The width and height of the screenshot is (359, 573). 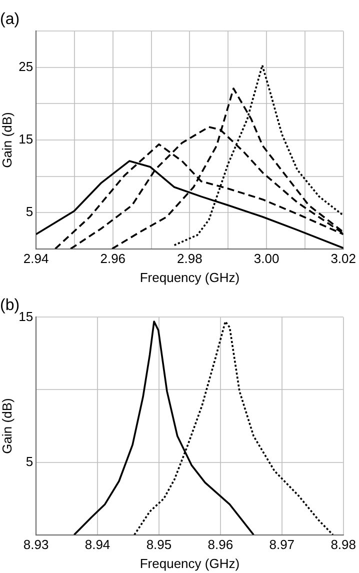 I want to click on chart-title: (a), so click(x=10, y=19).